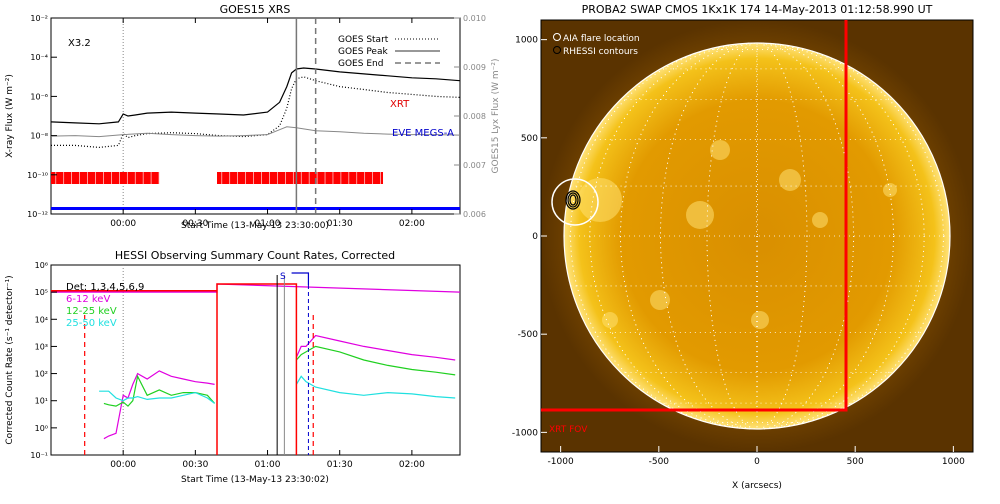  I want to click on hessi-ytick-label: 10³, so click(41, 346).